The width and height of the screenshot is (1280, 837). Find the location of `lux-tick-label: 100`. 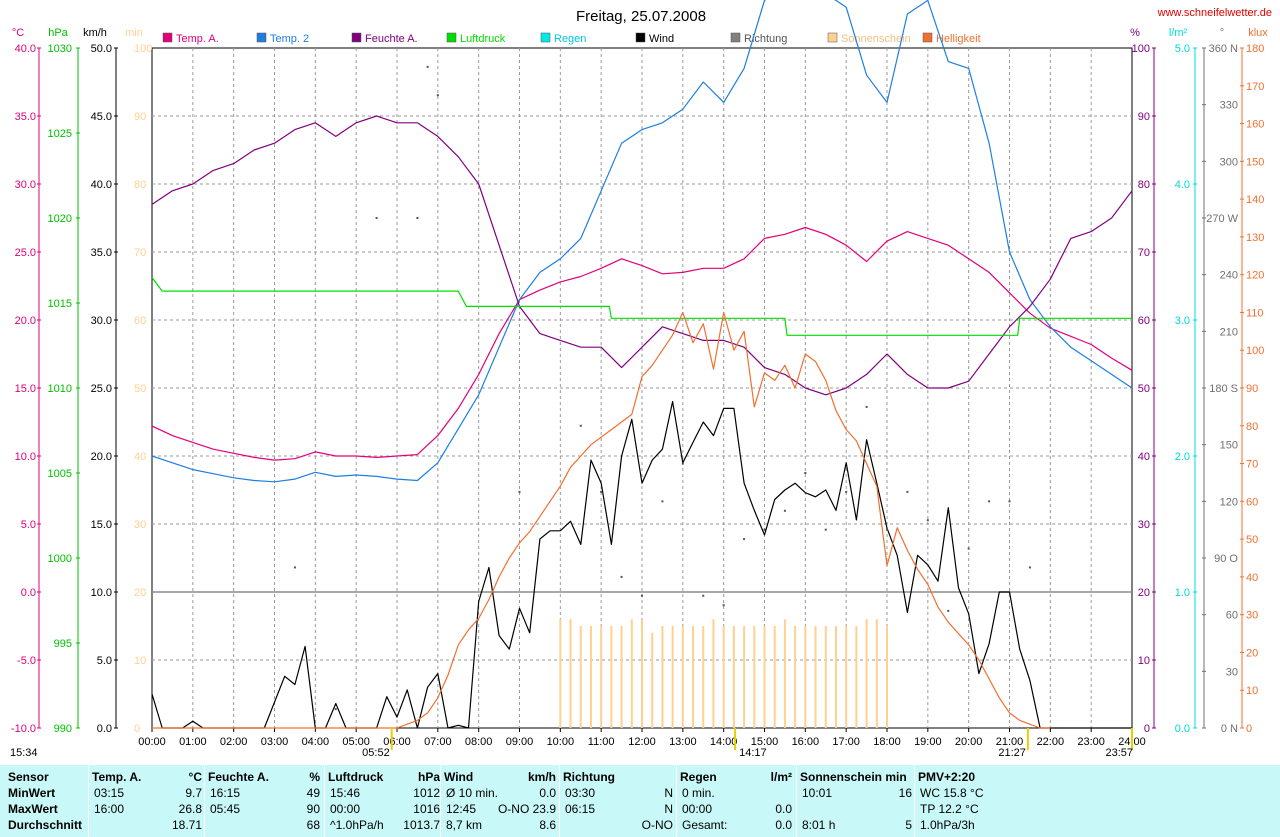

lux-tick-label: 100 is located at coordinates (1255, 351).